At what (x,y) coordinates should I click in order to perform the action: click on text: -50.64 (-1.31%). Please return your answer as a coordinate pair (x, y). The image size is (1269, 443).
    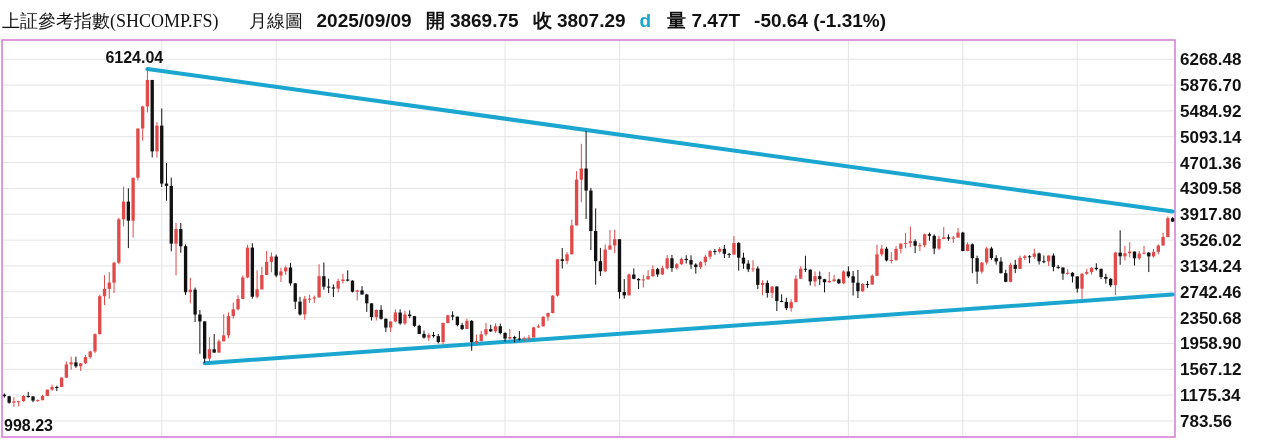
    Looking at the image, I should click on (820, 20).